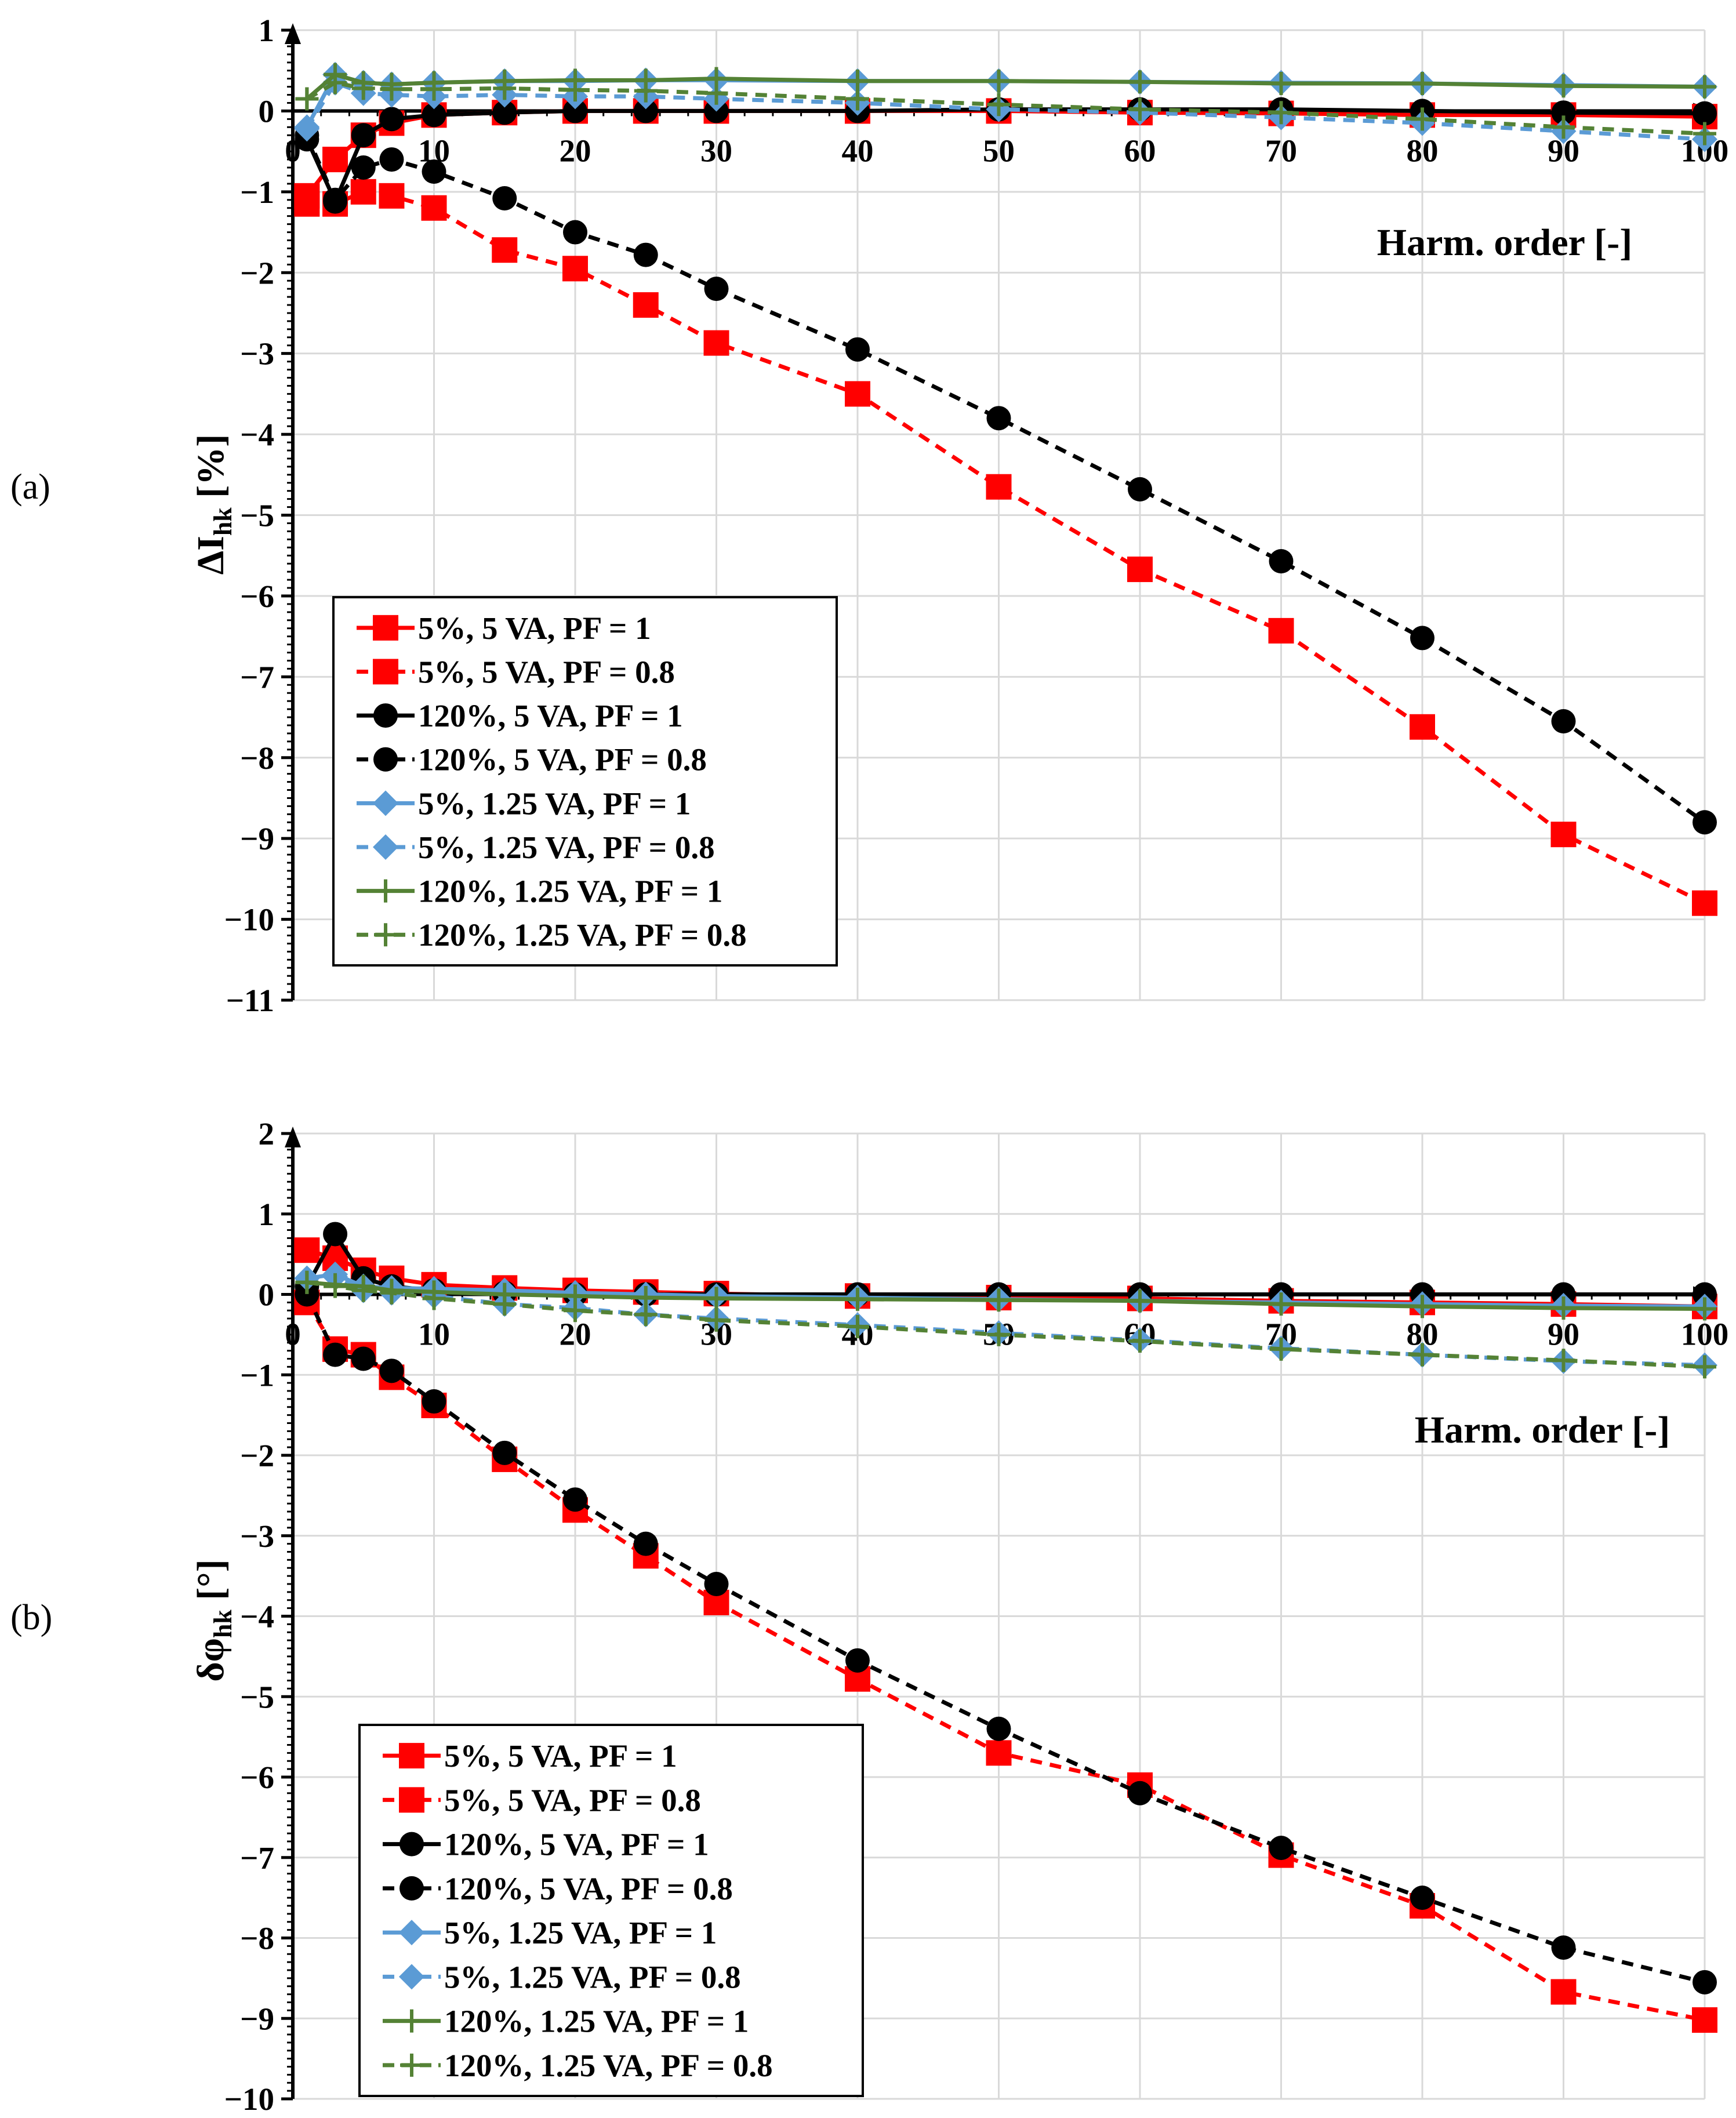 Image resolution: width=1736 pixels, height=2118 pixels. Describe the element at coordinates (1563, 1334) in the screenshot. I see `x-tick-label: 90` at that location.